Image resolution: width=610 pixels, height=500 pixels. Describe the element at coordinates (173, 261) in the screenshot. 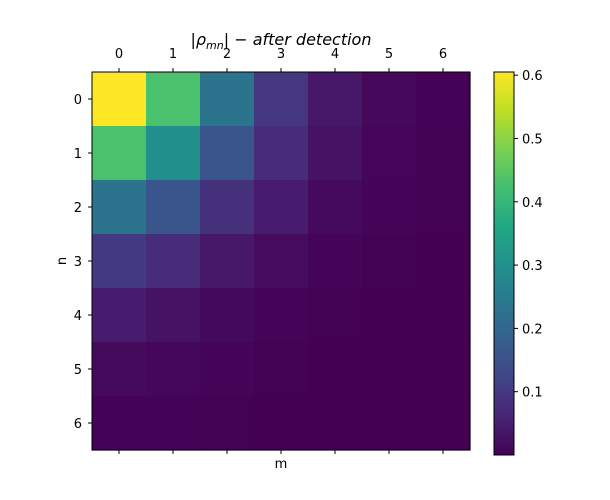

I see `heatmap-cell-r3-c1` at that location.